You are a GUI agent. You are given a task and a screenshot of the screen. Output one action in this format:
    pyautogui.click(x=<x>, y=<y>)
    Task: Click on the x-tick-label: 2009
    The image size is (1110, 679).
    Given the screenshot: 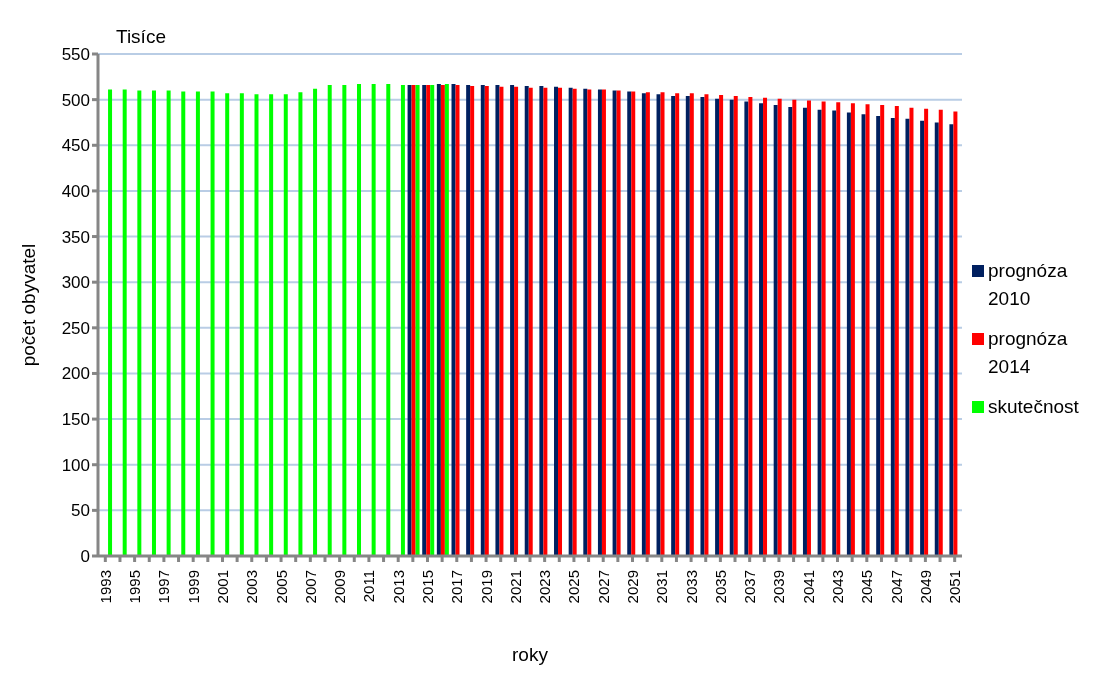 What is the action you would take?
    pyautogui.click(x=340, y=587)
    